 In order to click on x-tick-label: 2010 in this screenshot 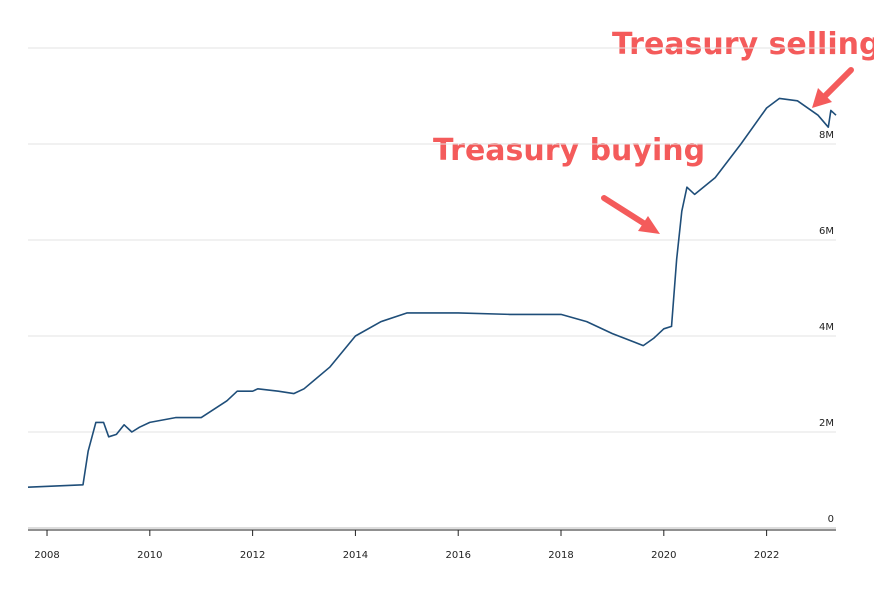, I will do `click(149, 555)`.